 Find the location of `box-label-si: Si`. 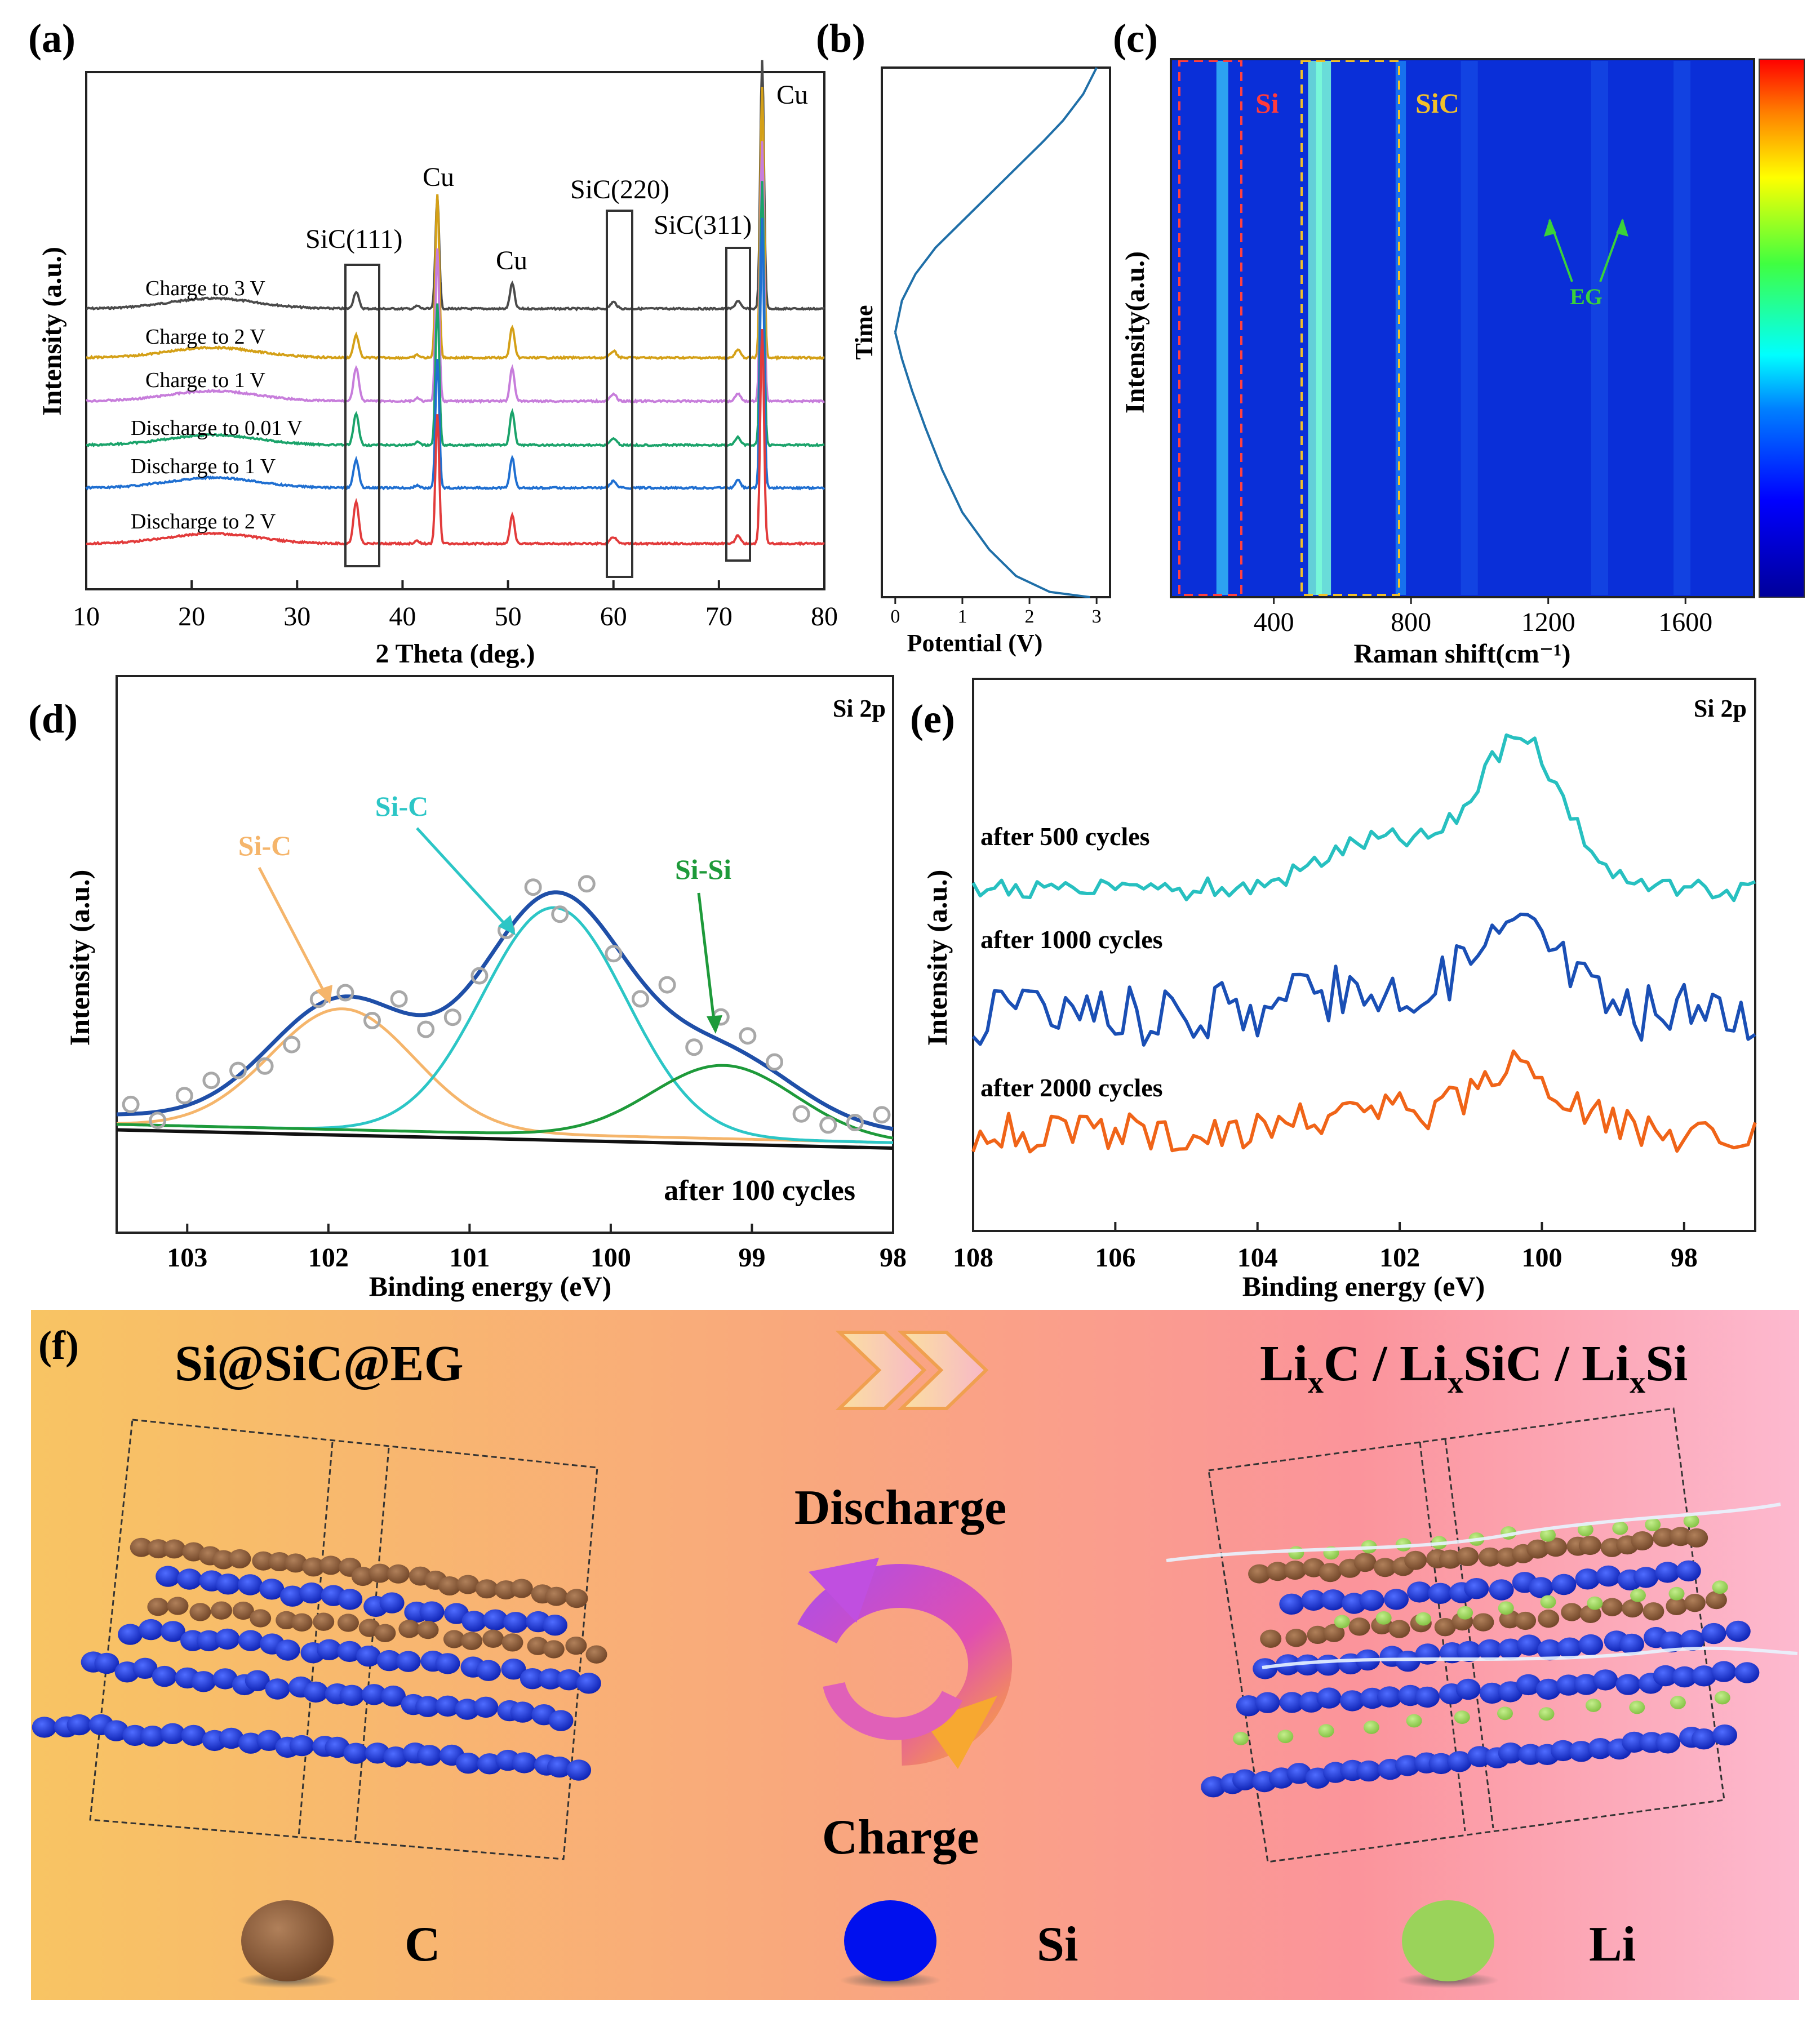

box-label-si: Si is located at coordinates (1267, 103).